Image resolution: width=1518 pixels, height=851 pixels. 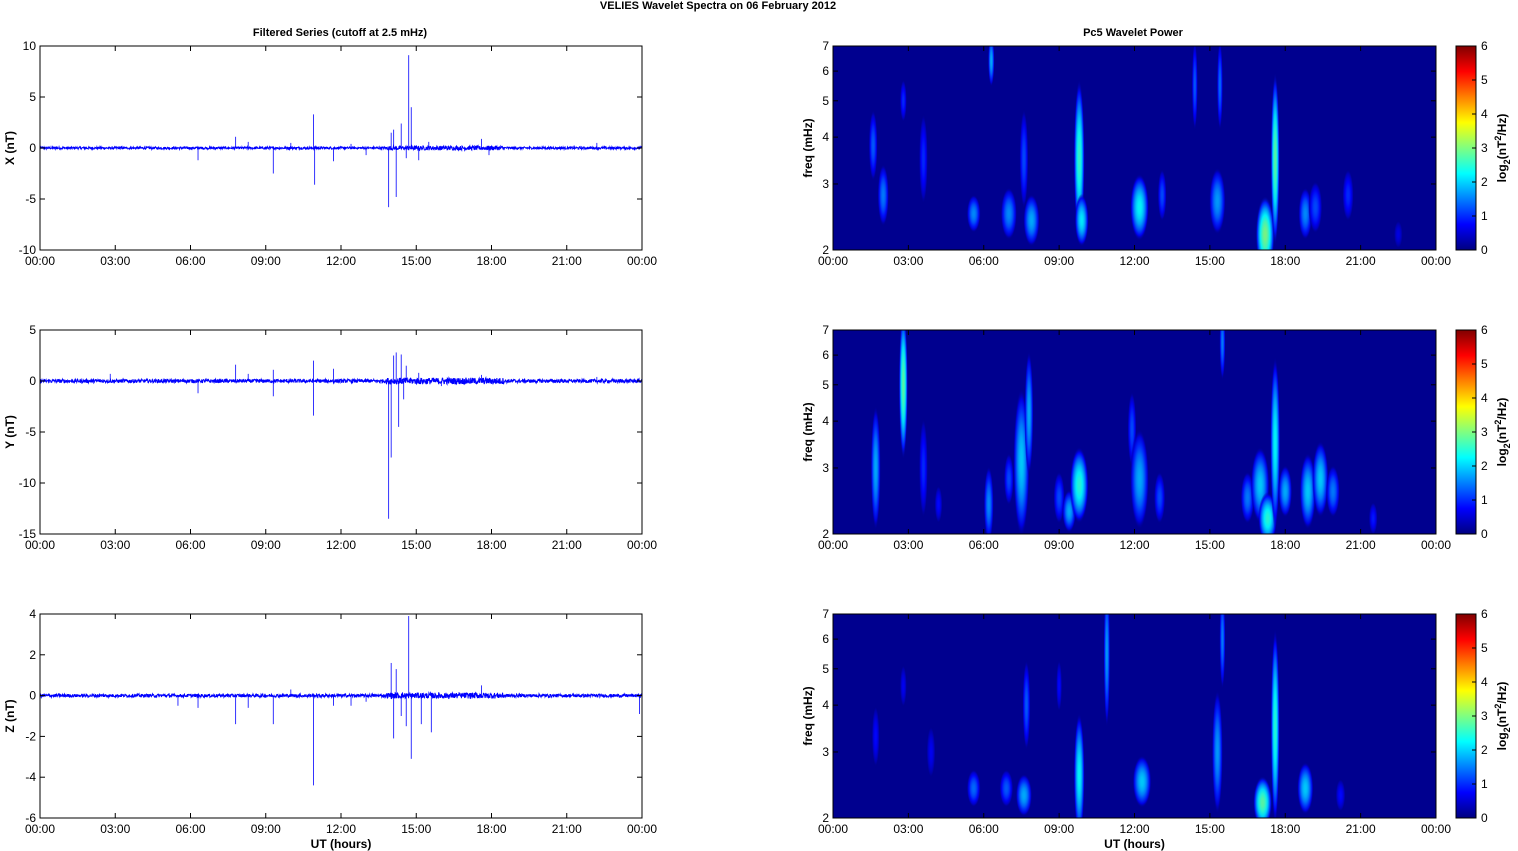 What do you see at coordinates (825, 669) in the screenshot?
I see `y-tick-label: 5` at bounding box center [825, 669].